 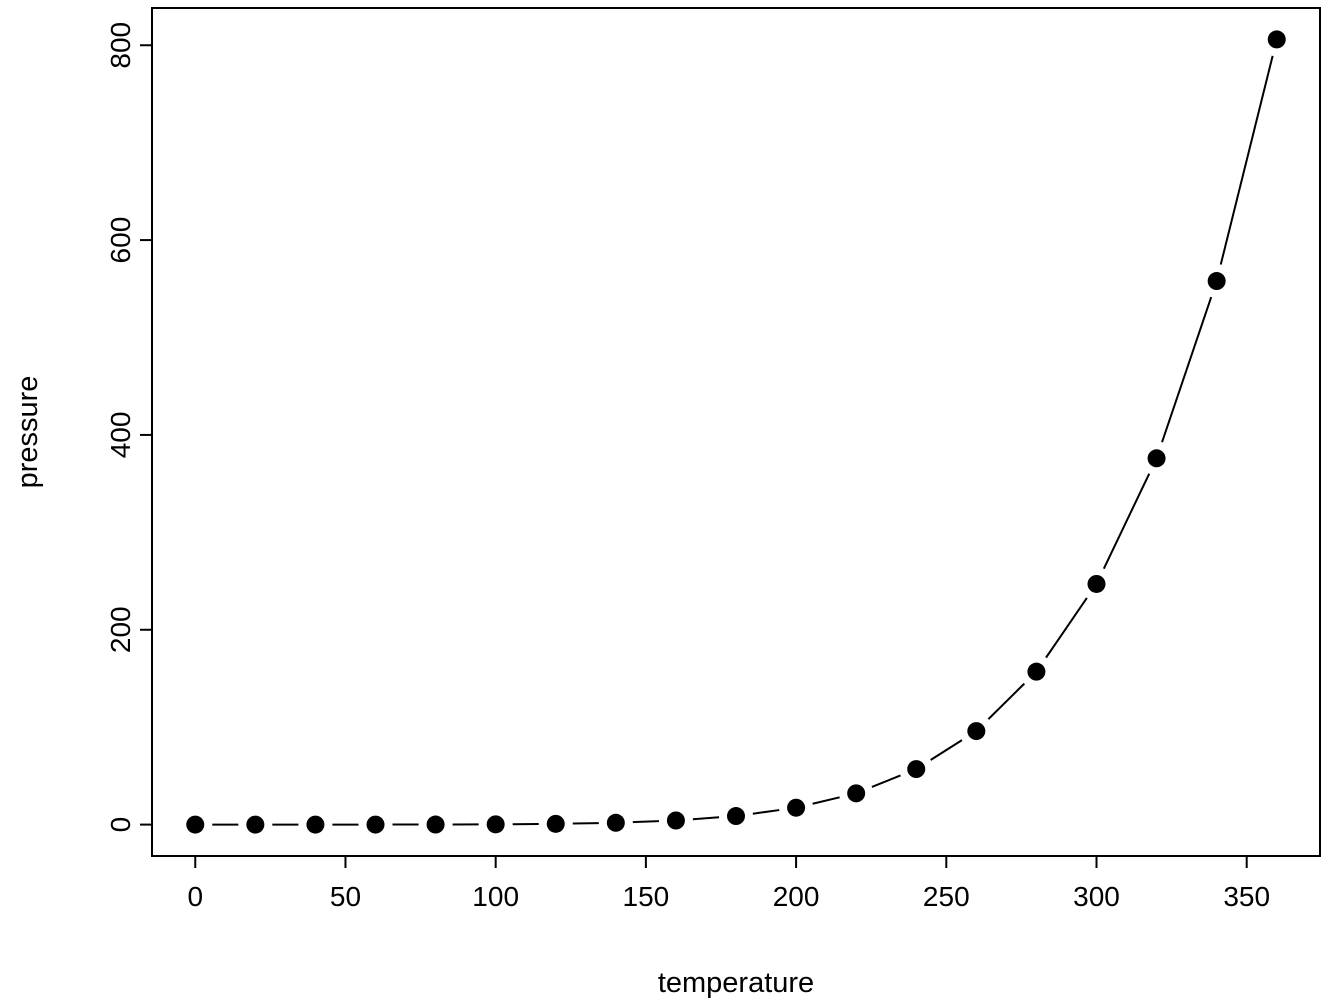 What do you see at coordinates (28, 432) in the screenshot?
I see `y-axis-title: pressure` at bounding box center [28, 432].